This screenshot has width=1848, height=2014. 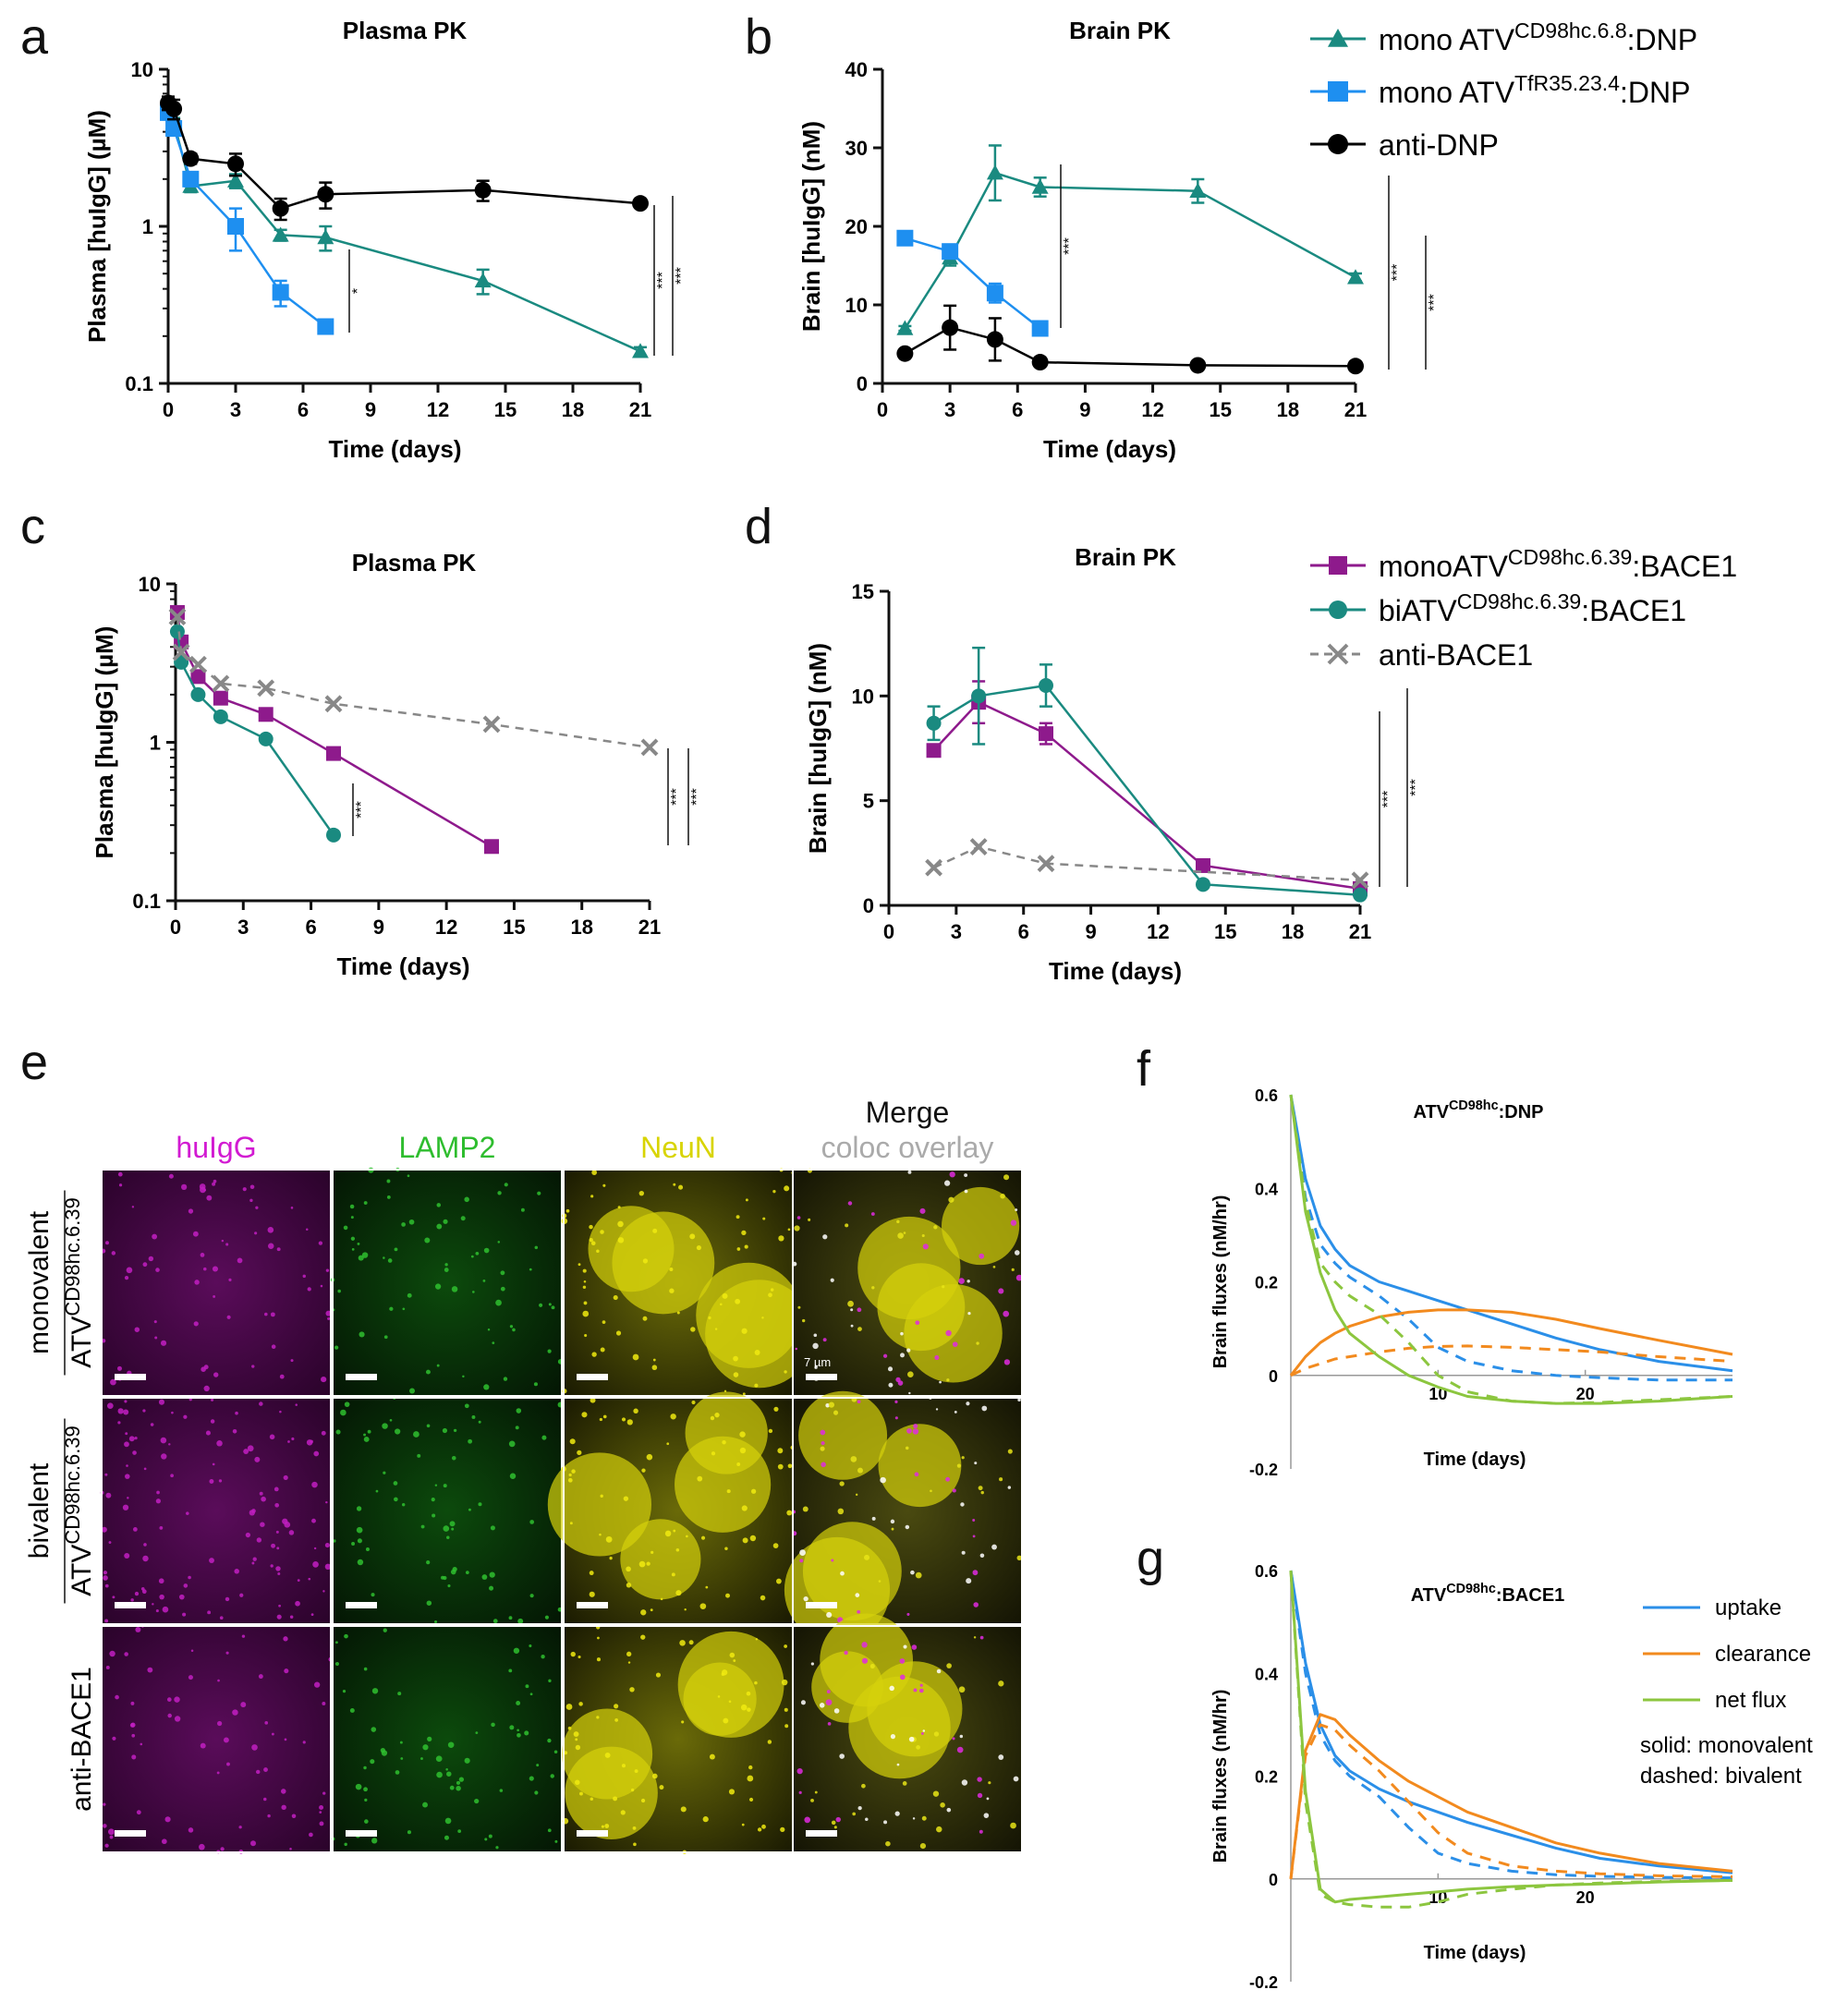 I want to click on title-sup: CD98hc, so click(x=1471, y=1589).